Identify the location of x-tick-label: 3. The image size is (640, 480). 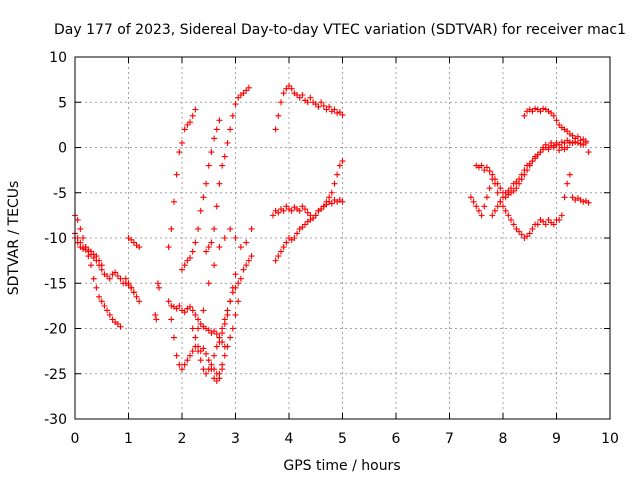
(235, 439).